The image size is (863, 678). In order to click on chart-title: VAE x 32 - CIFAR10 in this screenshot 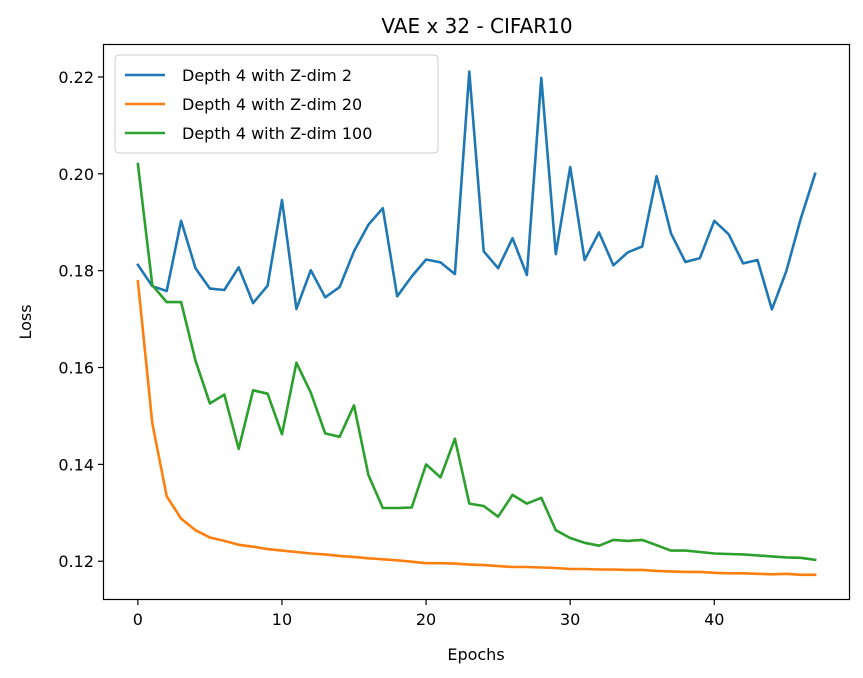, I will do `click(476, 26)`.